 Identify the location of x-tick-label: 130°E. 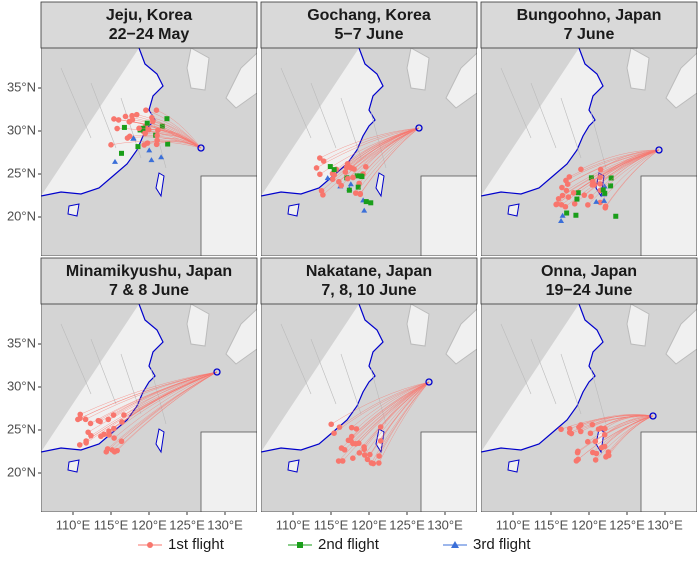
(445, 524).